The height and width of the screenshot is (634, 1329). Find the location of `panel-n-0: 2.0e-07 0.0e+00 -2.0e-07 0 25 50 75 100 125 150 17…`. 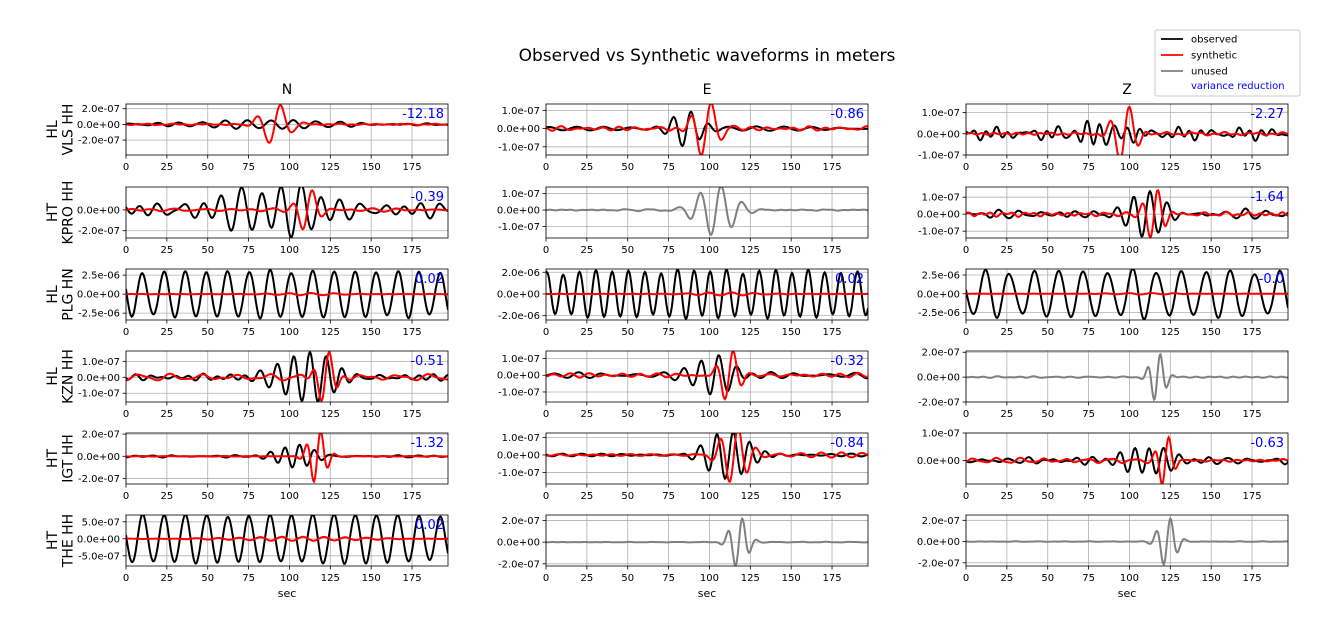

panel-n-0: 2.0e-07 0.0e+00 -2.0e-07 0 25 50 75 100 125 150 17… is located at coordinates (263, 138).